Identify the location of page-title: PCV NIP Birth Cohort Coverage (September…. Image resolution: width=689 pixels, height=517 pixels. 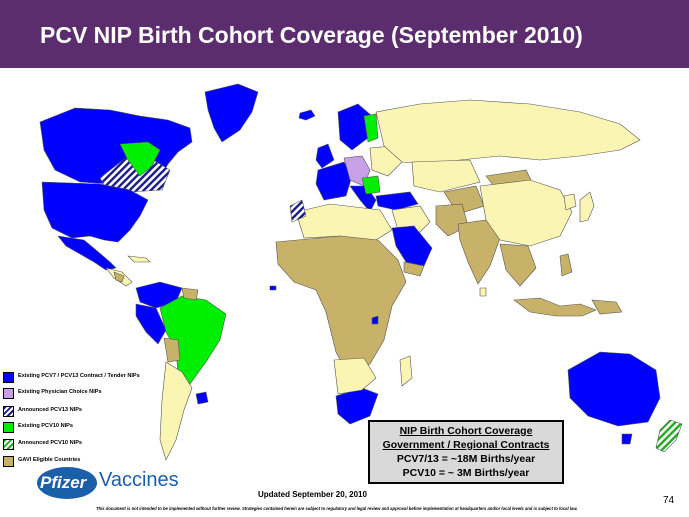
(311, 35).